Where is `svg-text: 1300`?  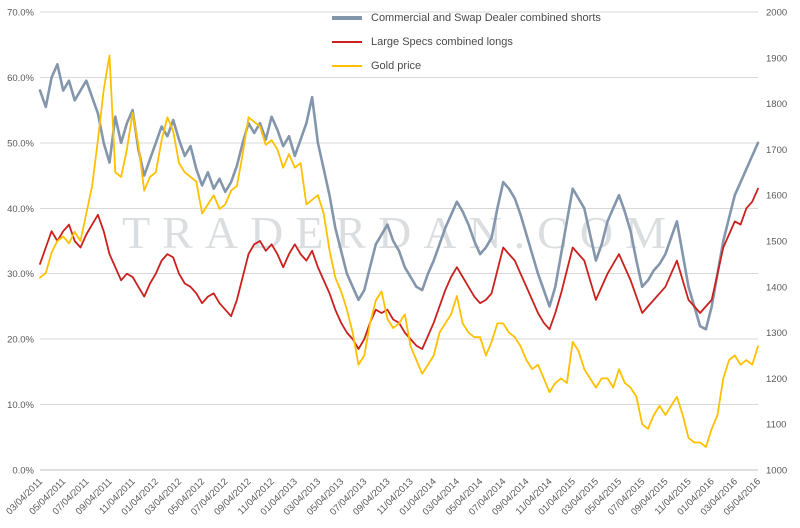
svg-text: 1300 is located at coordinates (776, 333).